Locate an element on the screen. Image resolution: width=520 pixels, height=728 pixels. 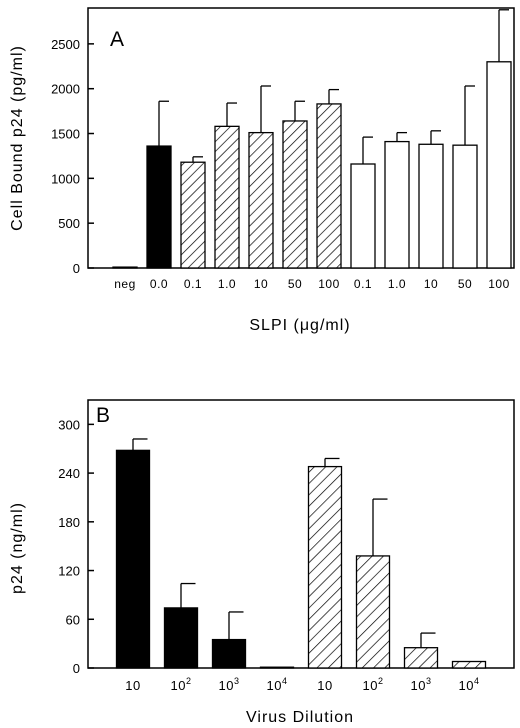
y-tick-label: 60 is located at coordinates (73, 619).